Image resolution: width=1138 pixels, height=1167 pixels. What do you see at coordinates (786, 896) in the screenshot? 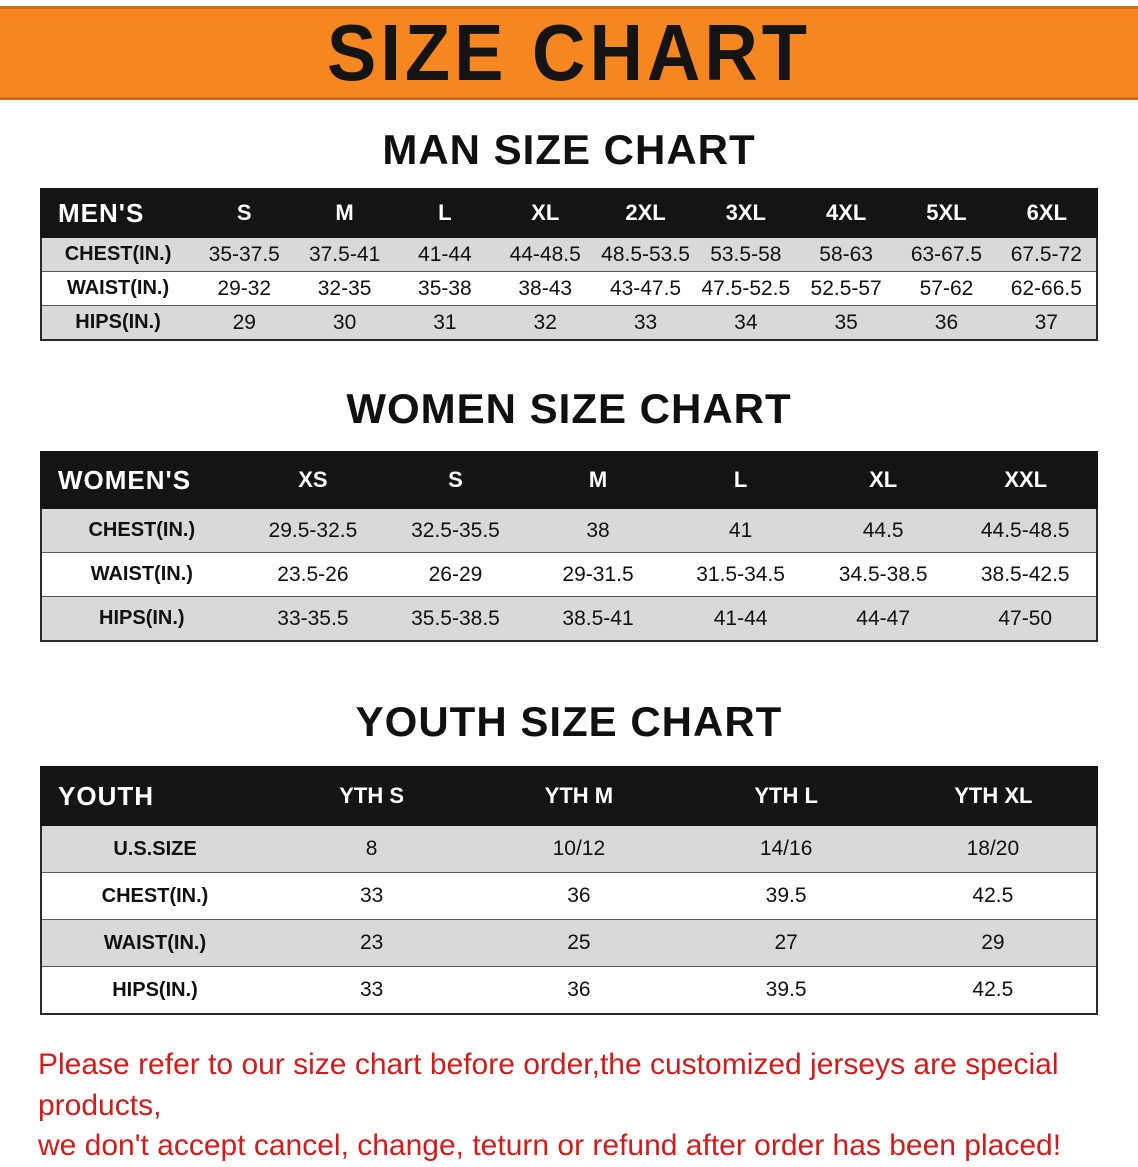
I see `table-cell: 39.5` at bounding box center [786, 896].